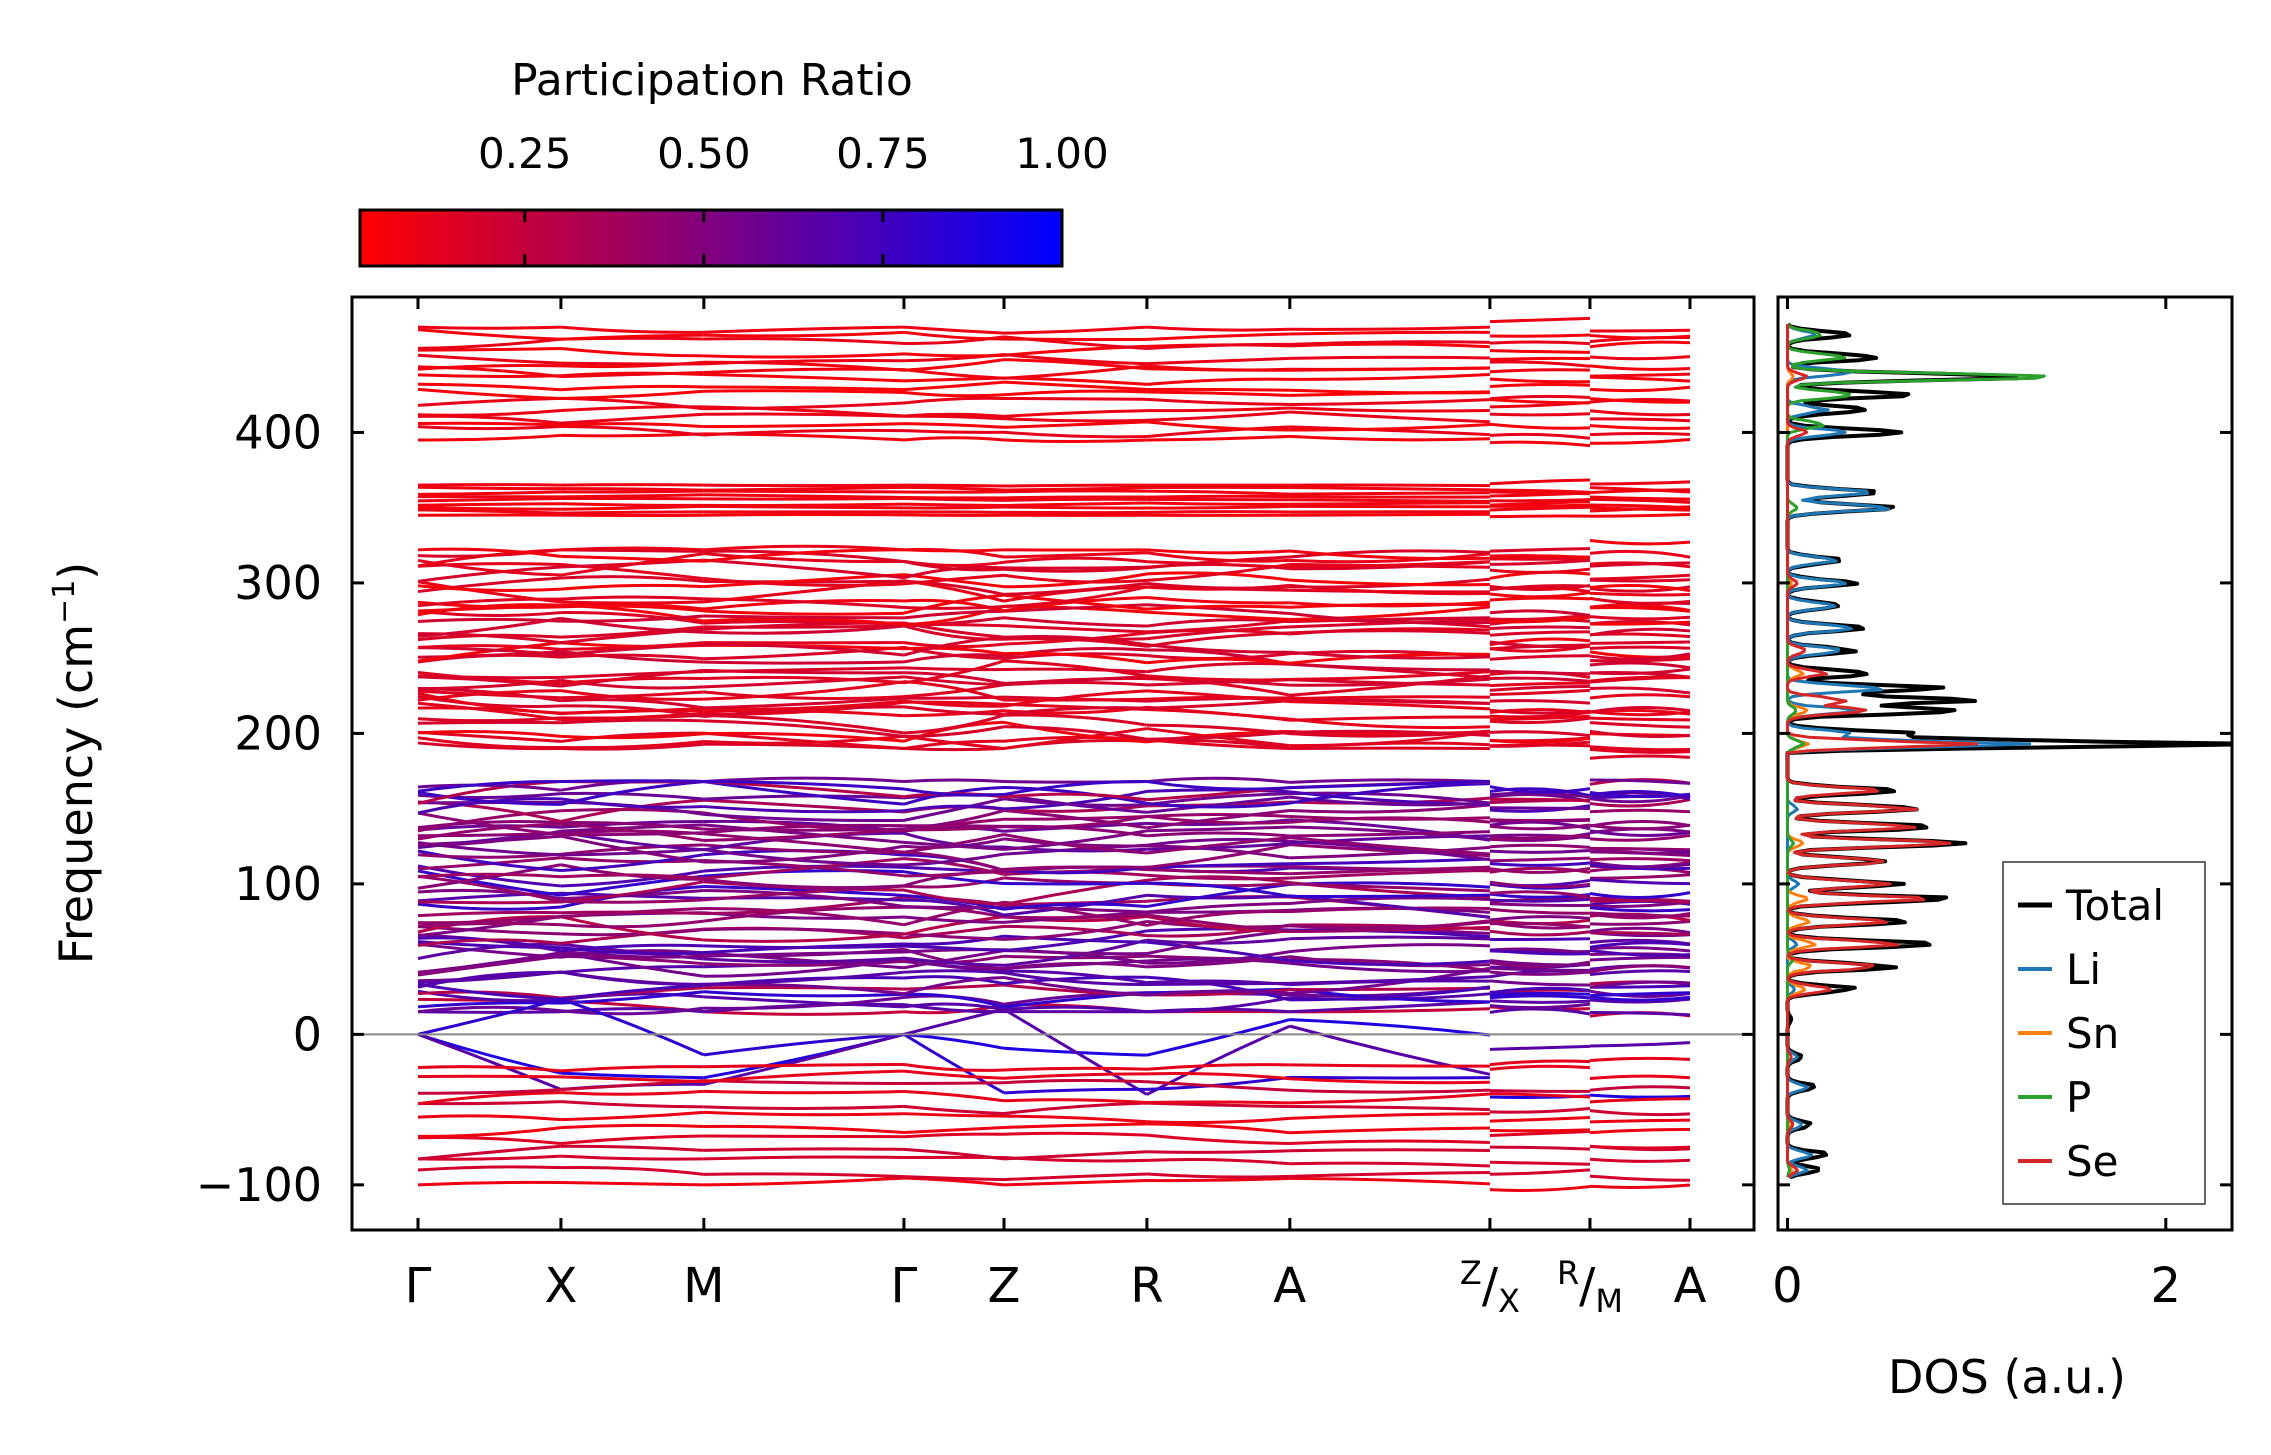 Image resolution: width=2271 pixels, height=1455 pixels. I want to click on legend-label: P, so click(2078, 1097).